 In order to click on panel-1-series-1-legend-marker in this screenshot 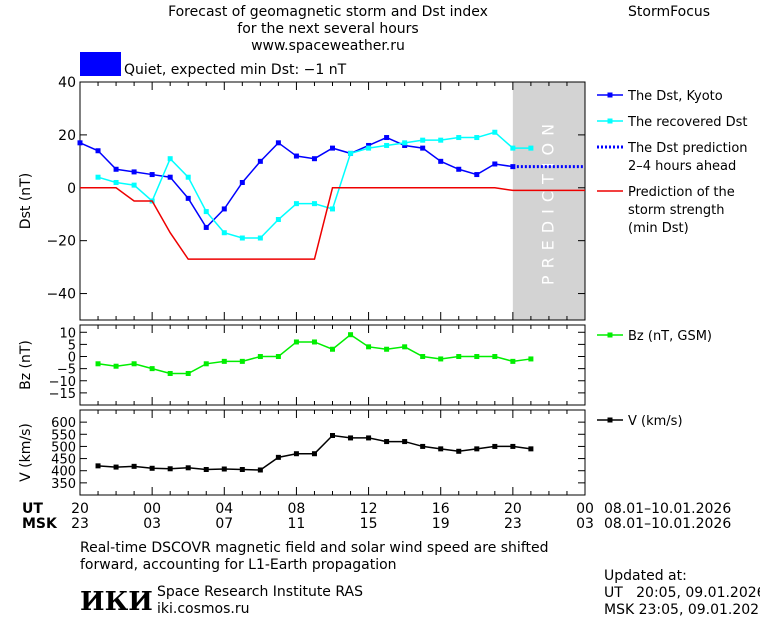, I will do `click(610, 95)`.